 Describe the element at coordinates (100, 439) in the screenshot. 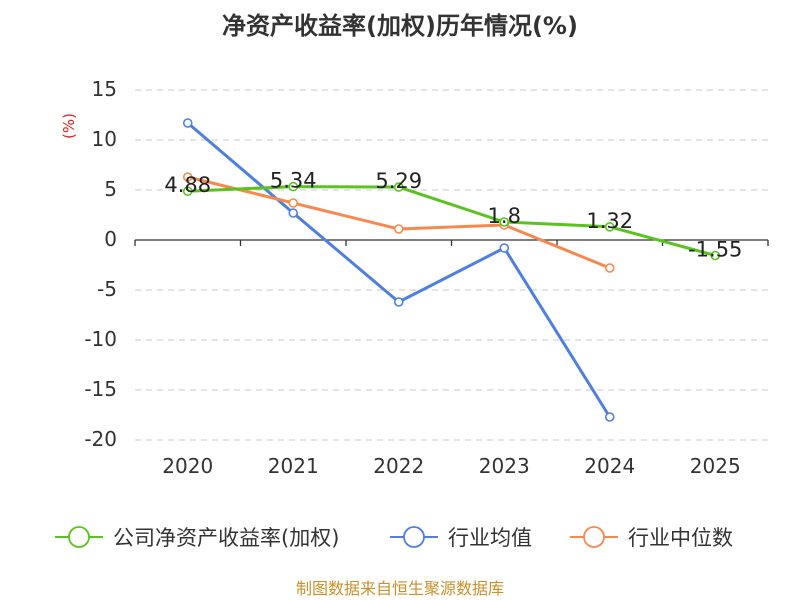

I see `y-tick-label: -20` at that location.